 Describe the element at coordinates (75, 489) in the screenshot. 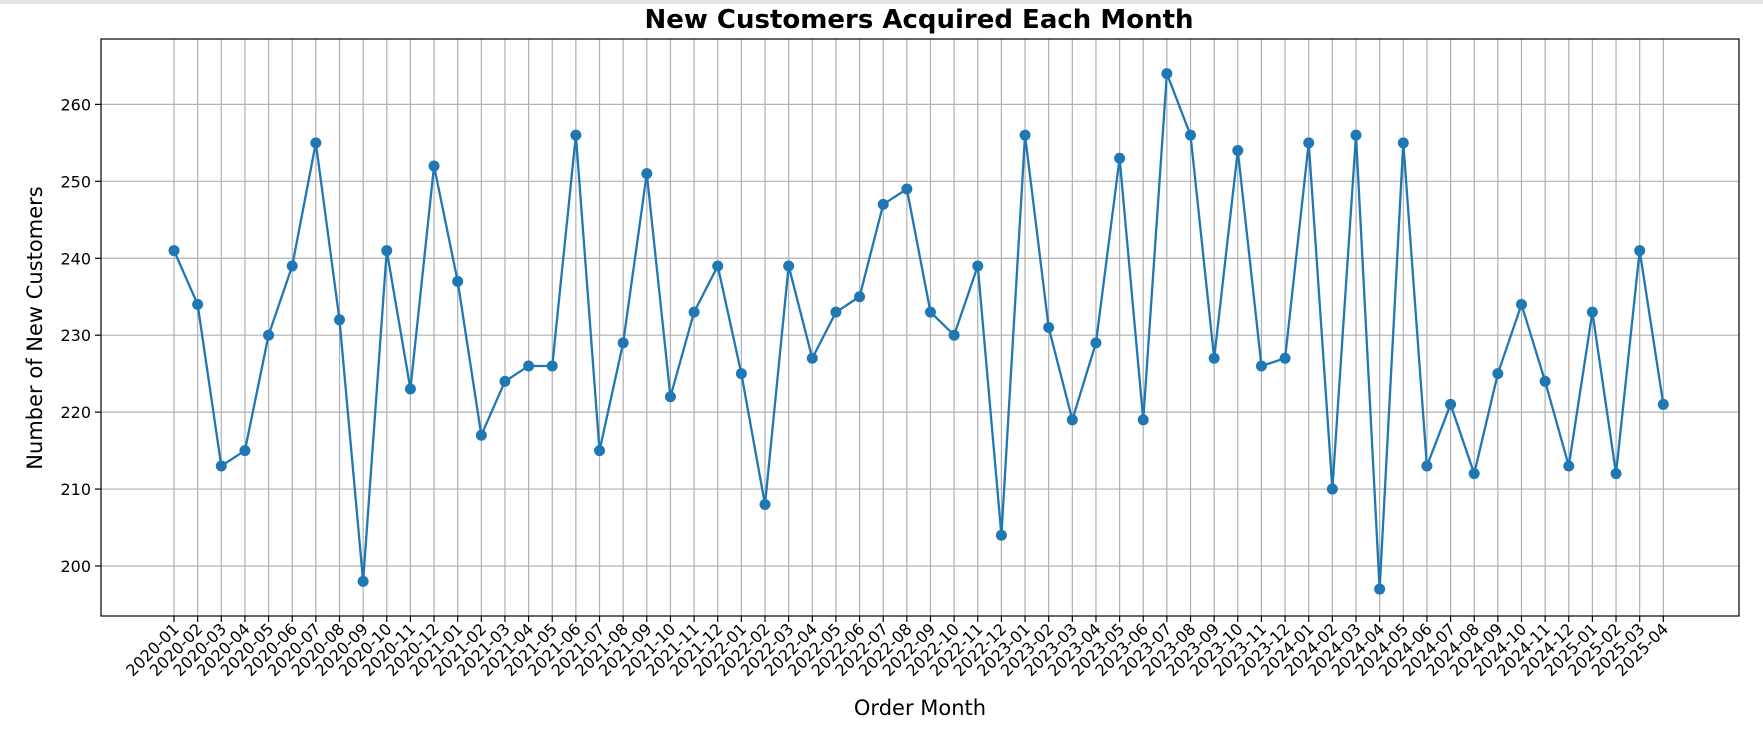

I see `y-tick-label: 210` at that location.